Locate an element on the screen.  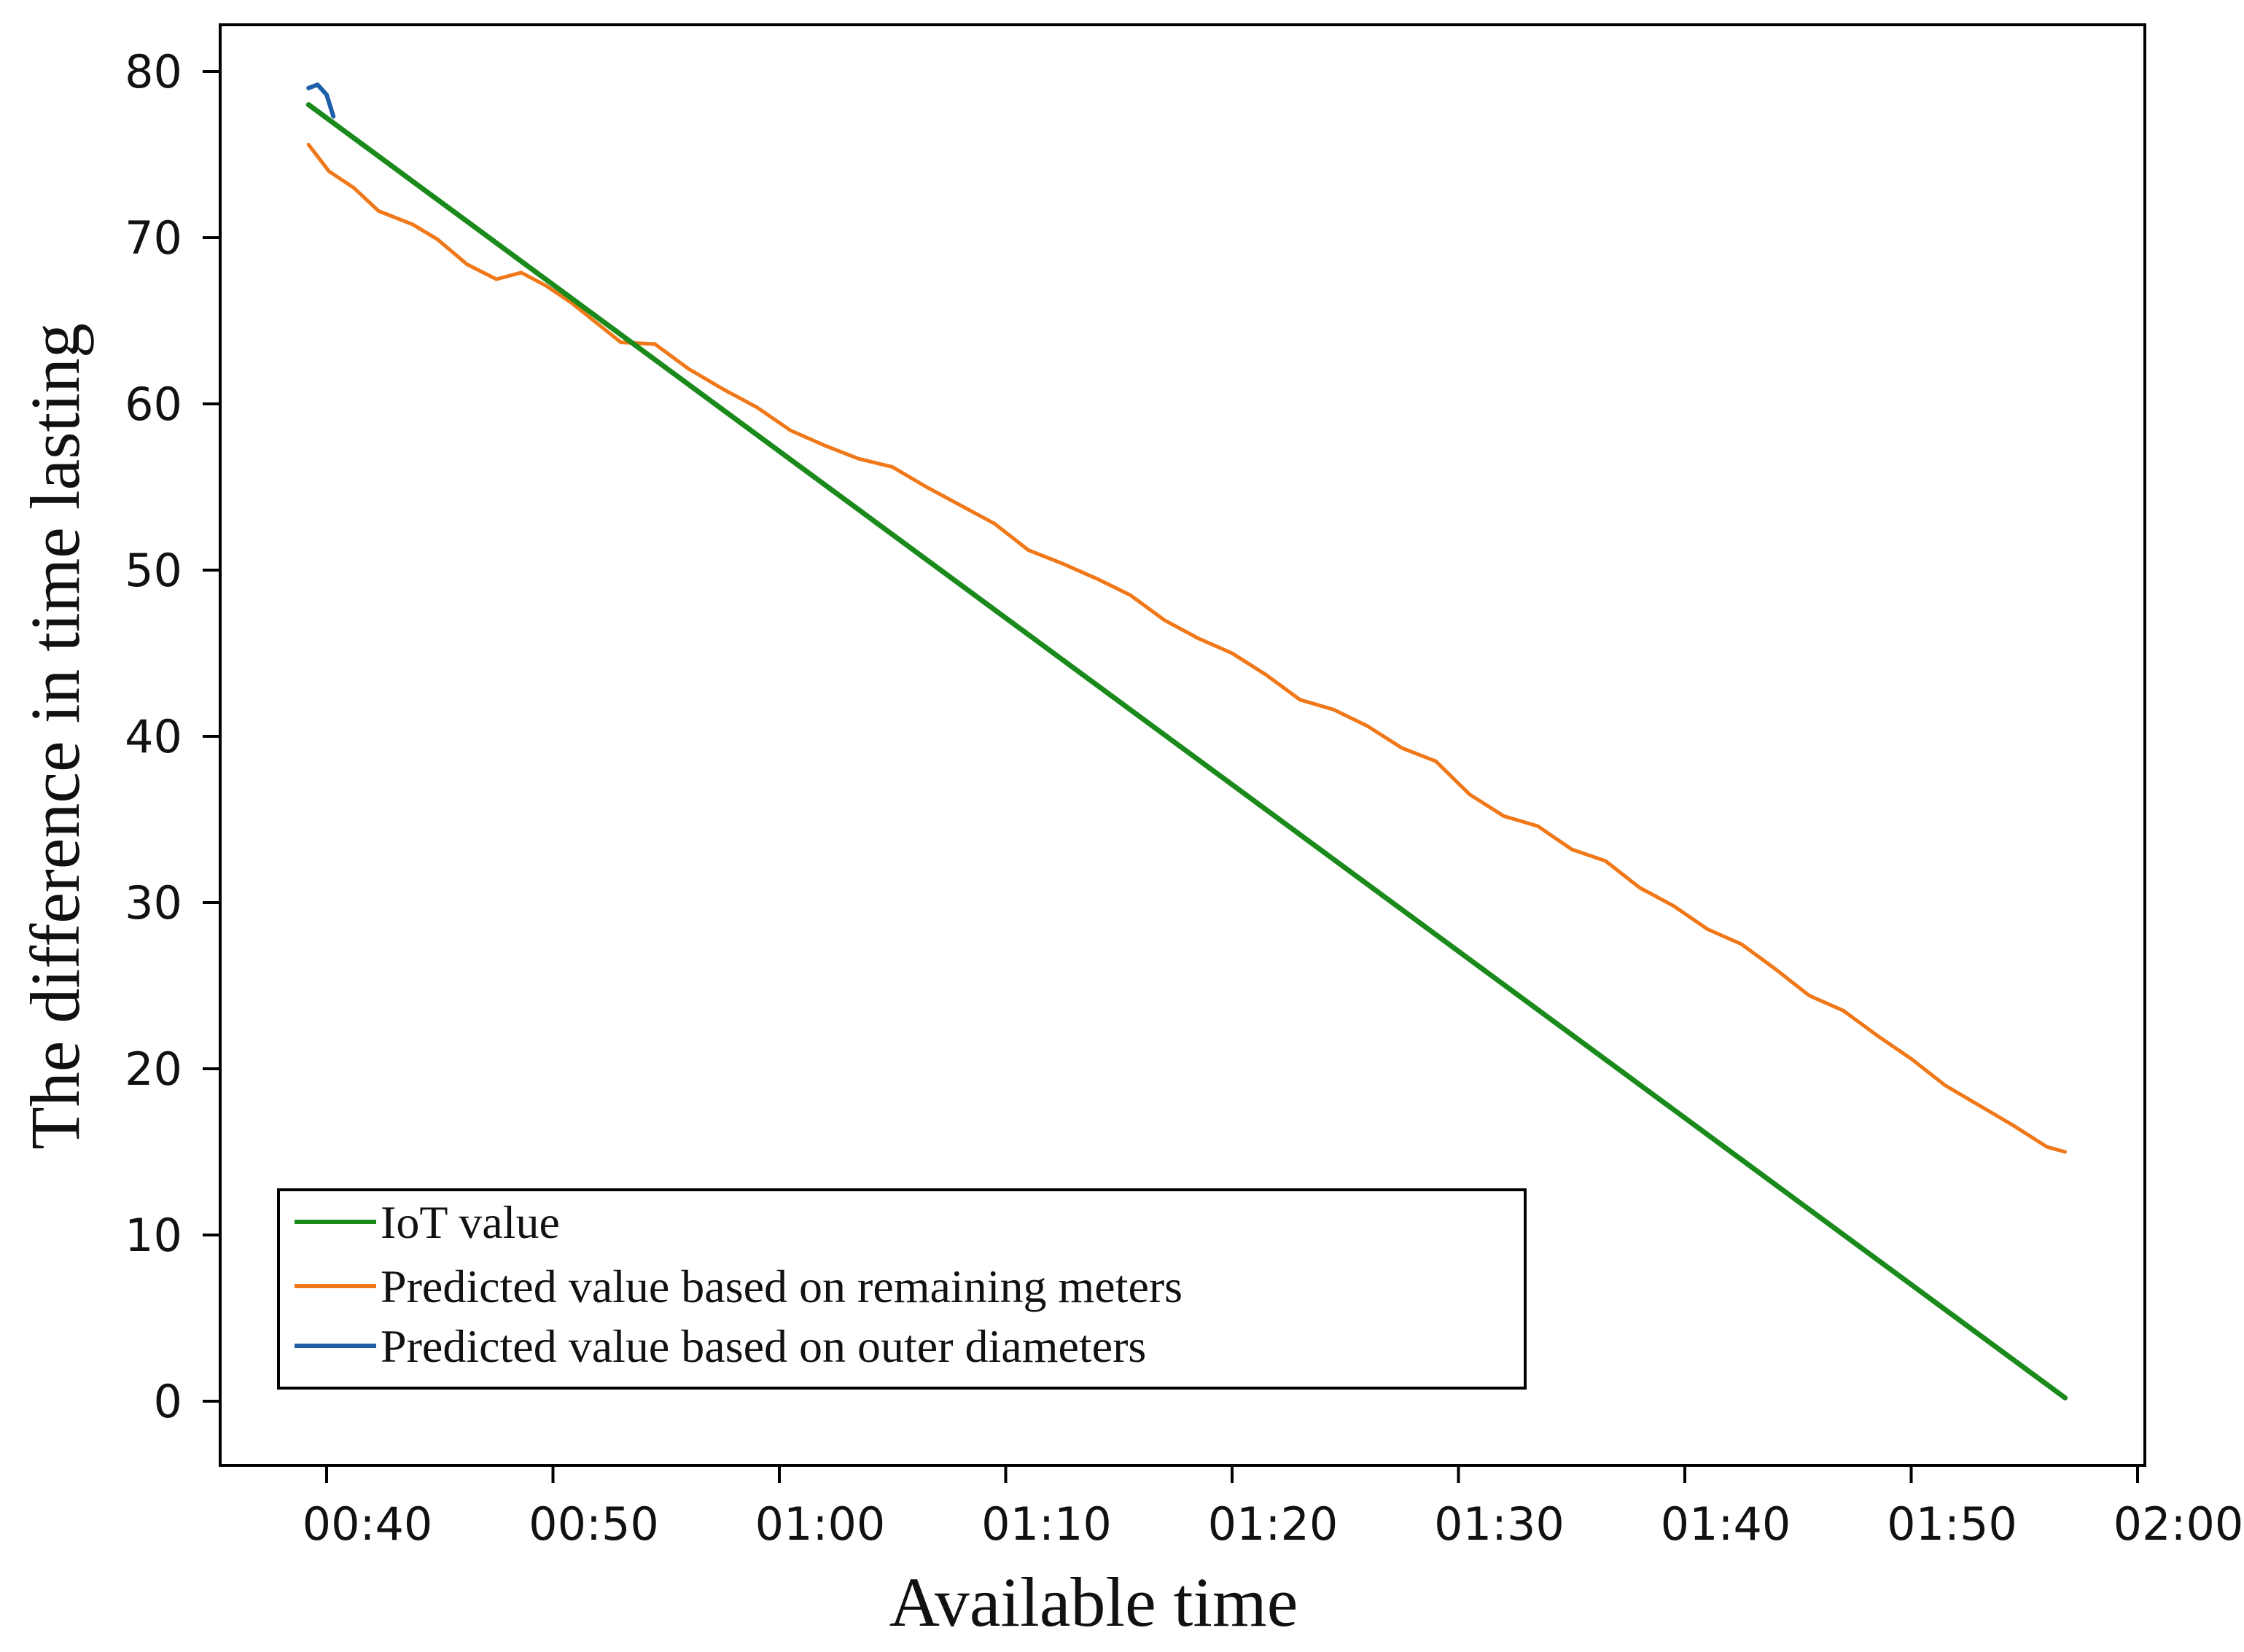
y-tick-label: 80 is located at coordinates (153, 71).